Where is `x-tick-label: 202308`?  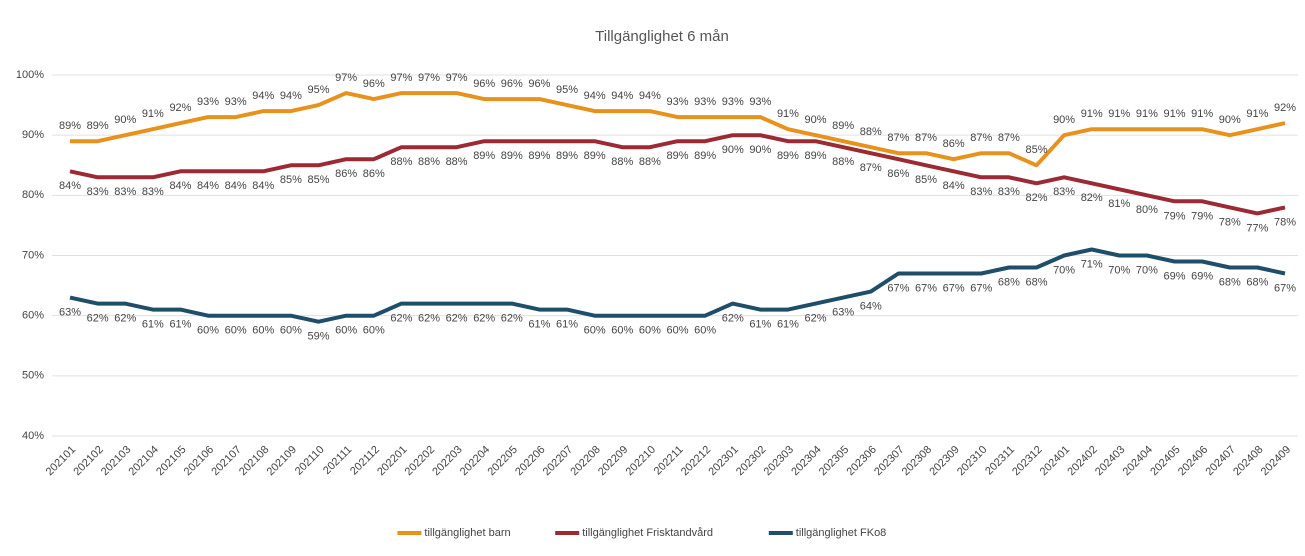 x-tick-label: 202308 is located at coordinates (917, 461).